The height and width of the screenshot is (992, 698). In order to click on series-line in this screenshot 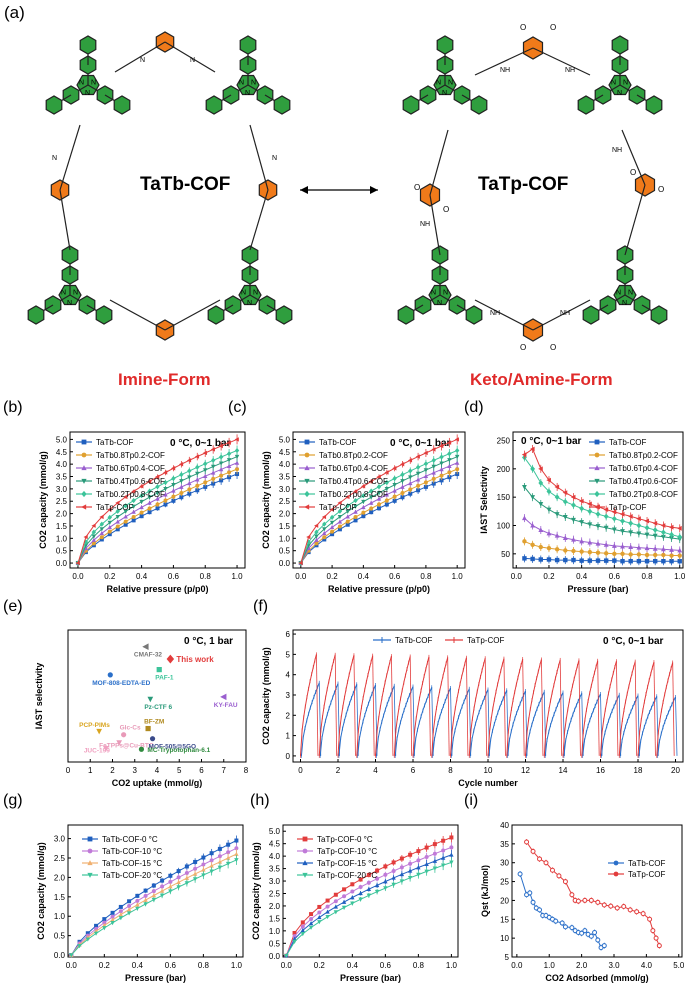, I will do `click(593, 893)`.